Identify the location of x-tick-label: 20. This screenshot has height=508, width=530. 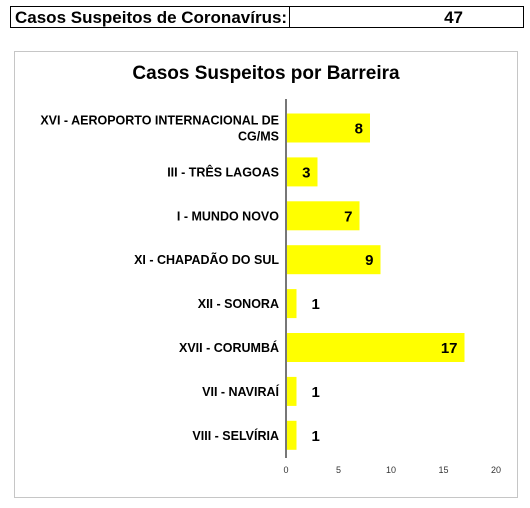
(496, 470).